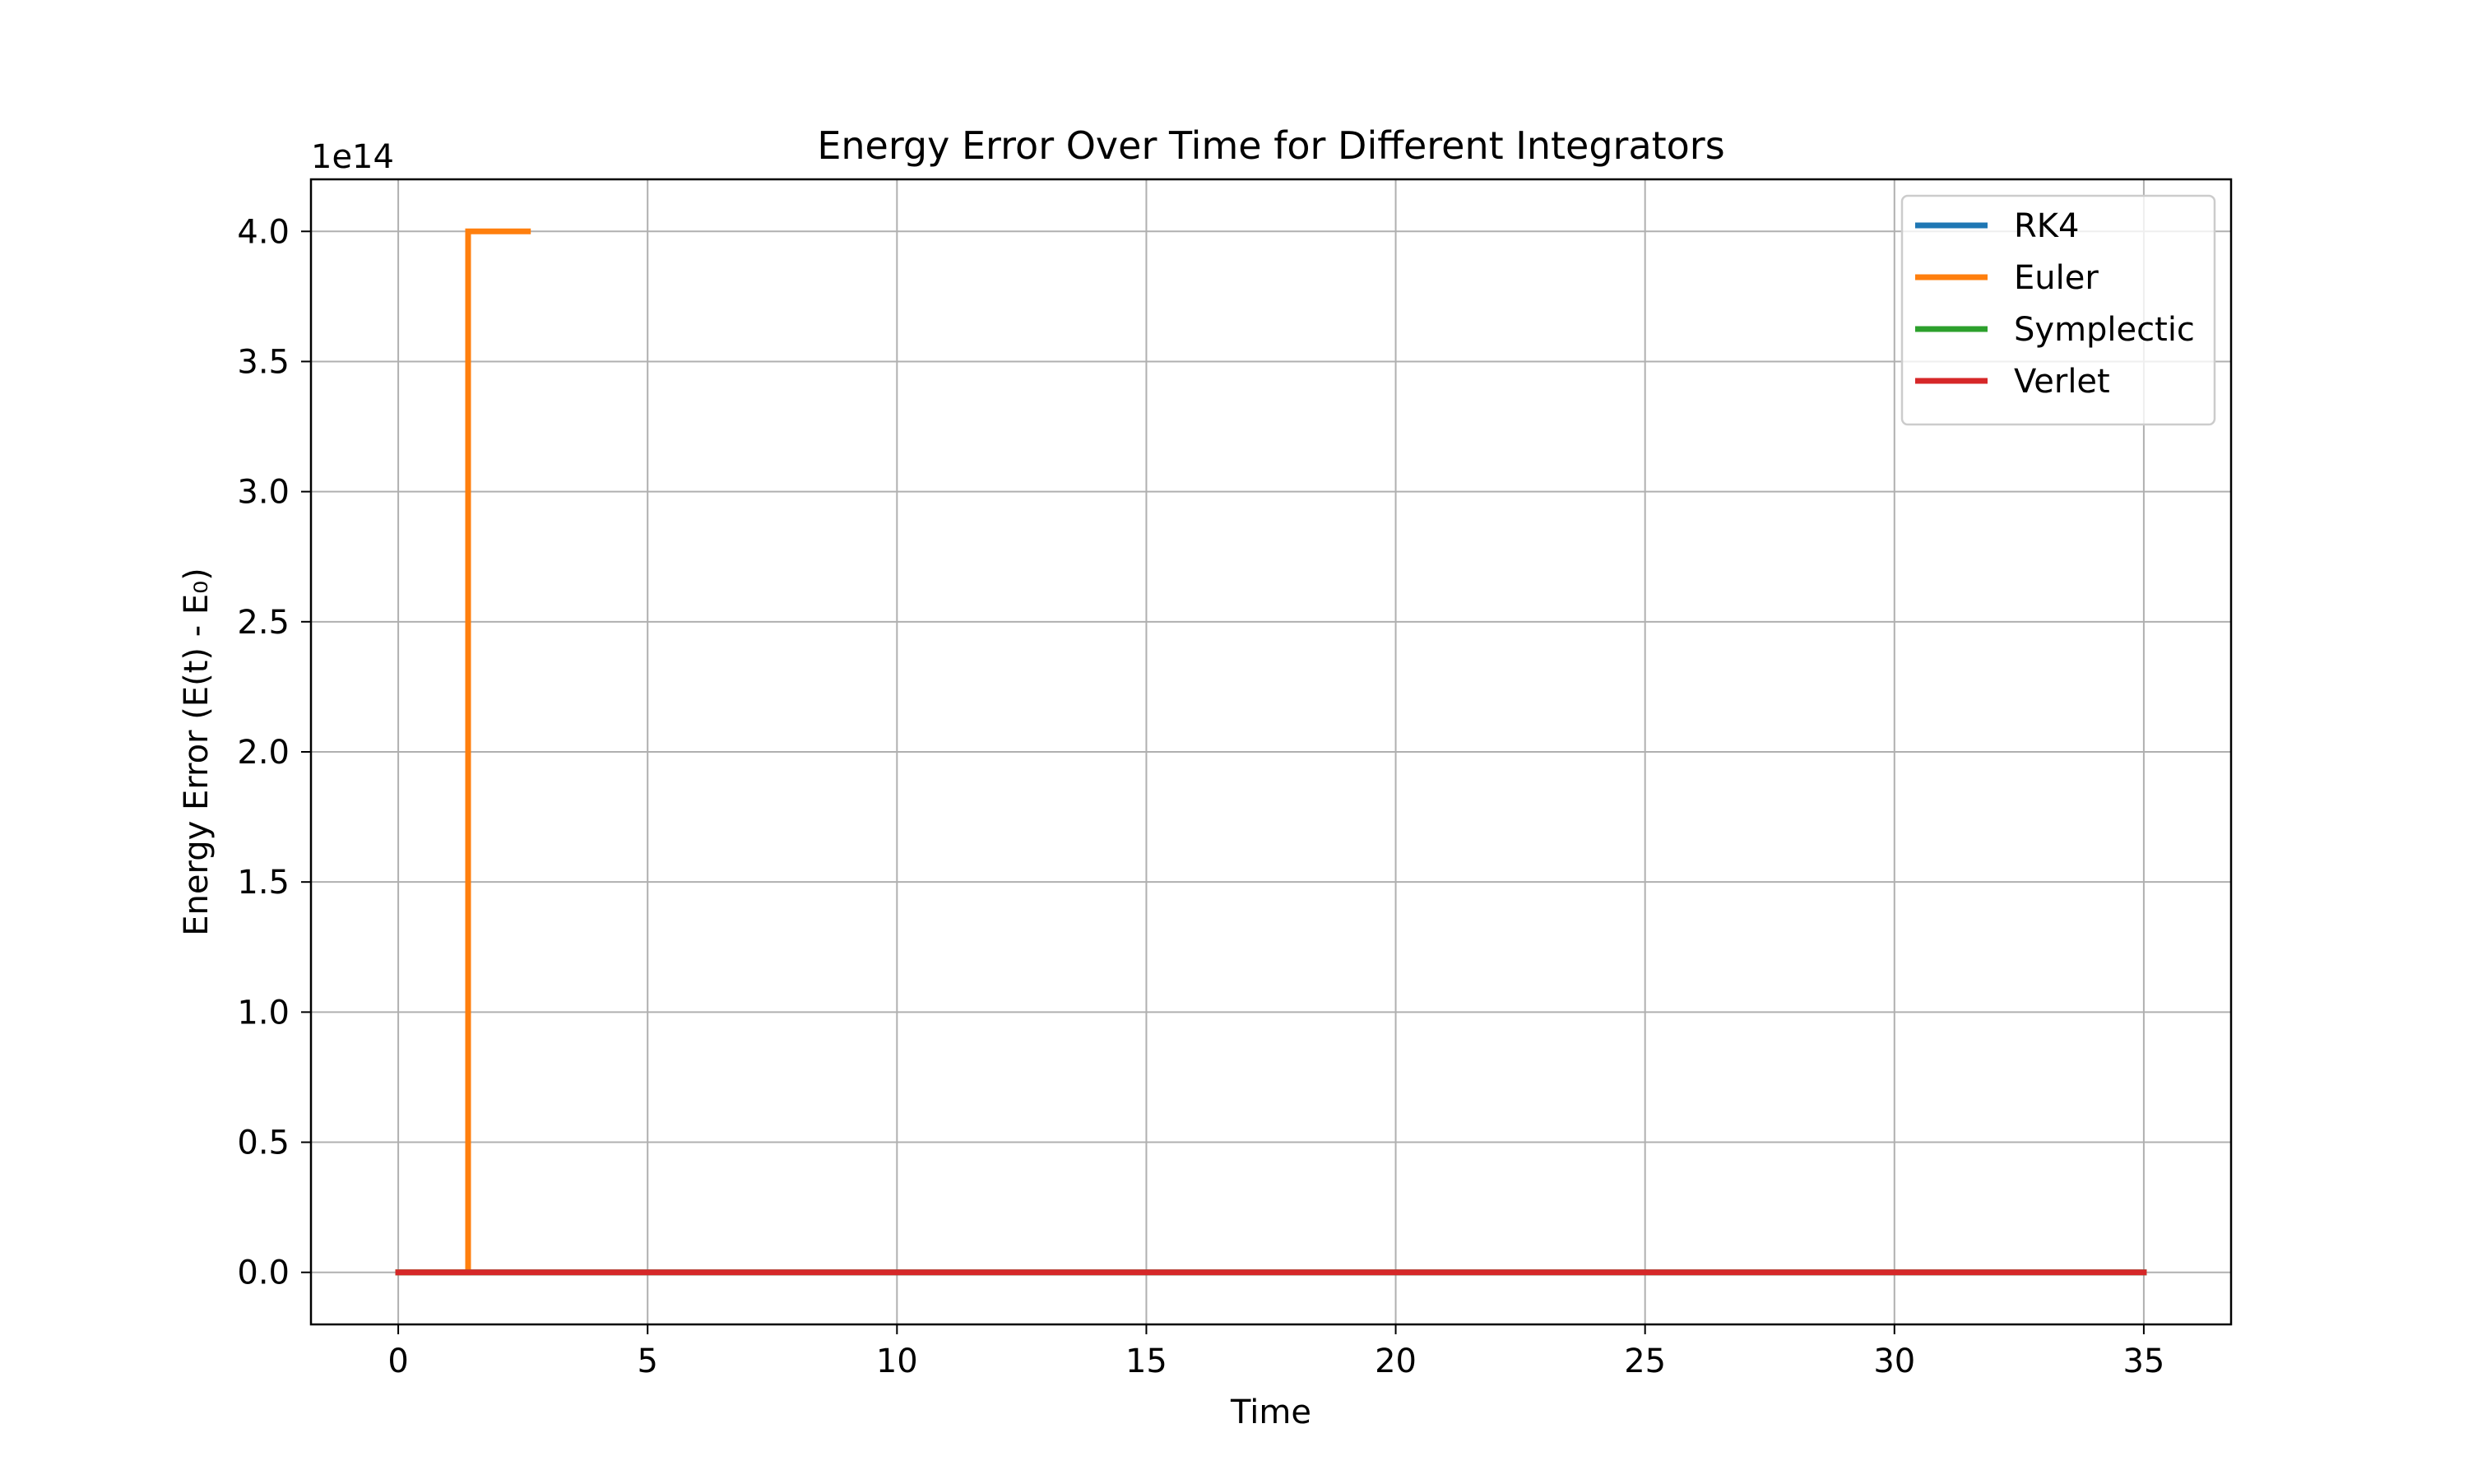  I want to click on x-tick-label: 35, so click(2143, 1361).